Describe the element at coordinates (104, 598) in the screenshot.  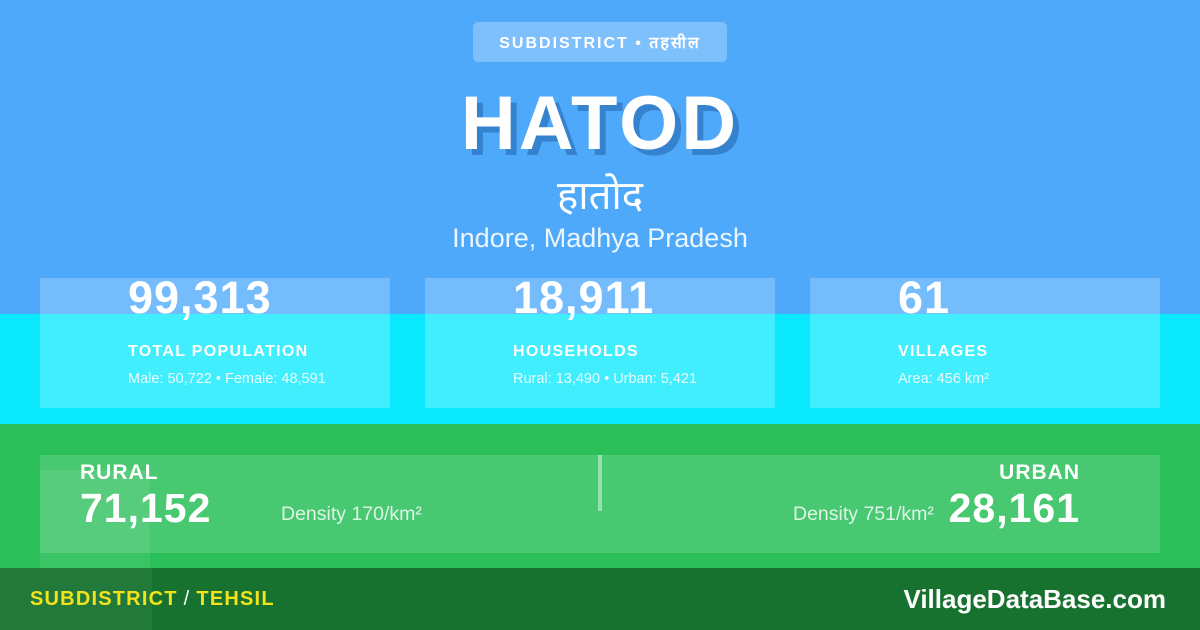
I see `footer-type-primary: SUBDISTRICT` at that location.